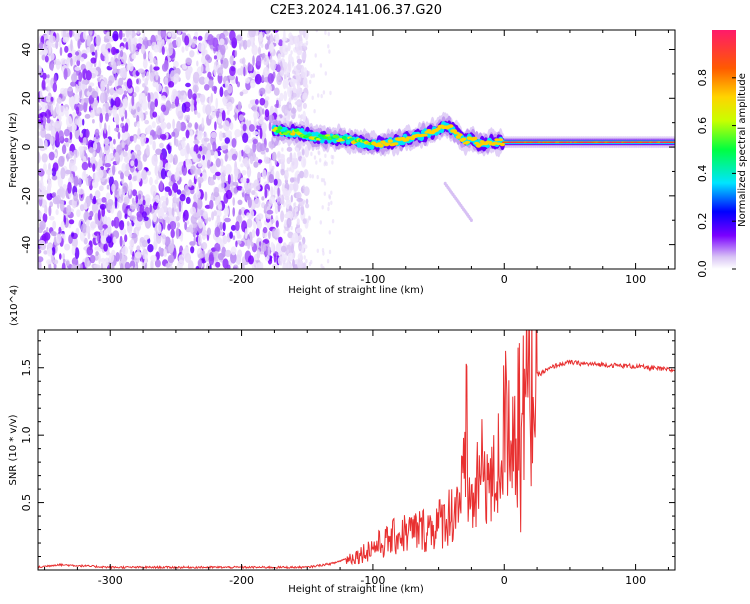 The height and width of the screenshot is (604, 750). I want to click on colorbar-tick-label: 0.0, so click(702, 269).